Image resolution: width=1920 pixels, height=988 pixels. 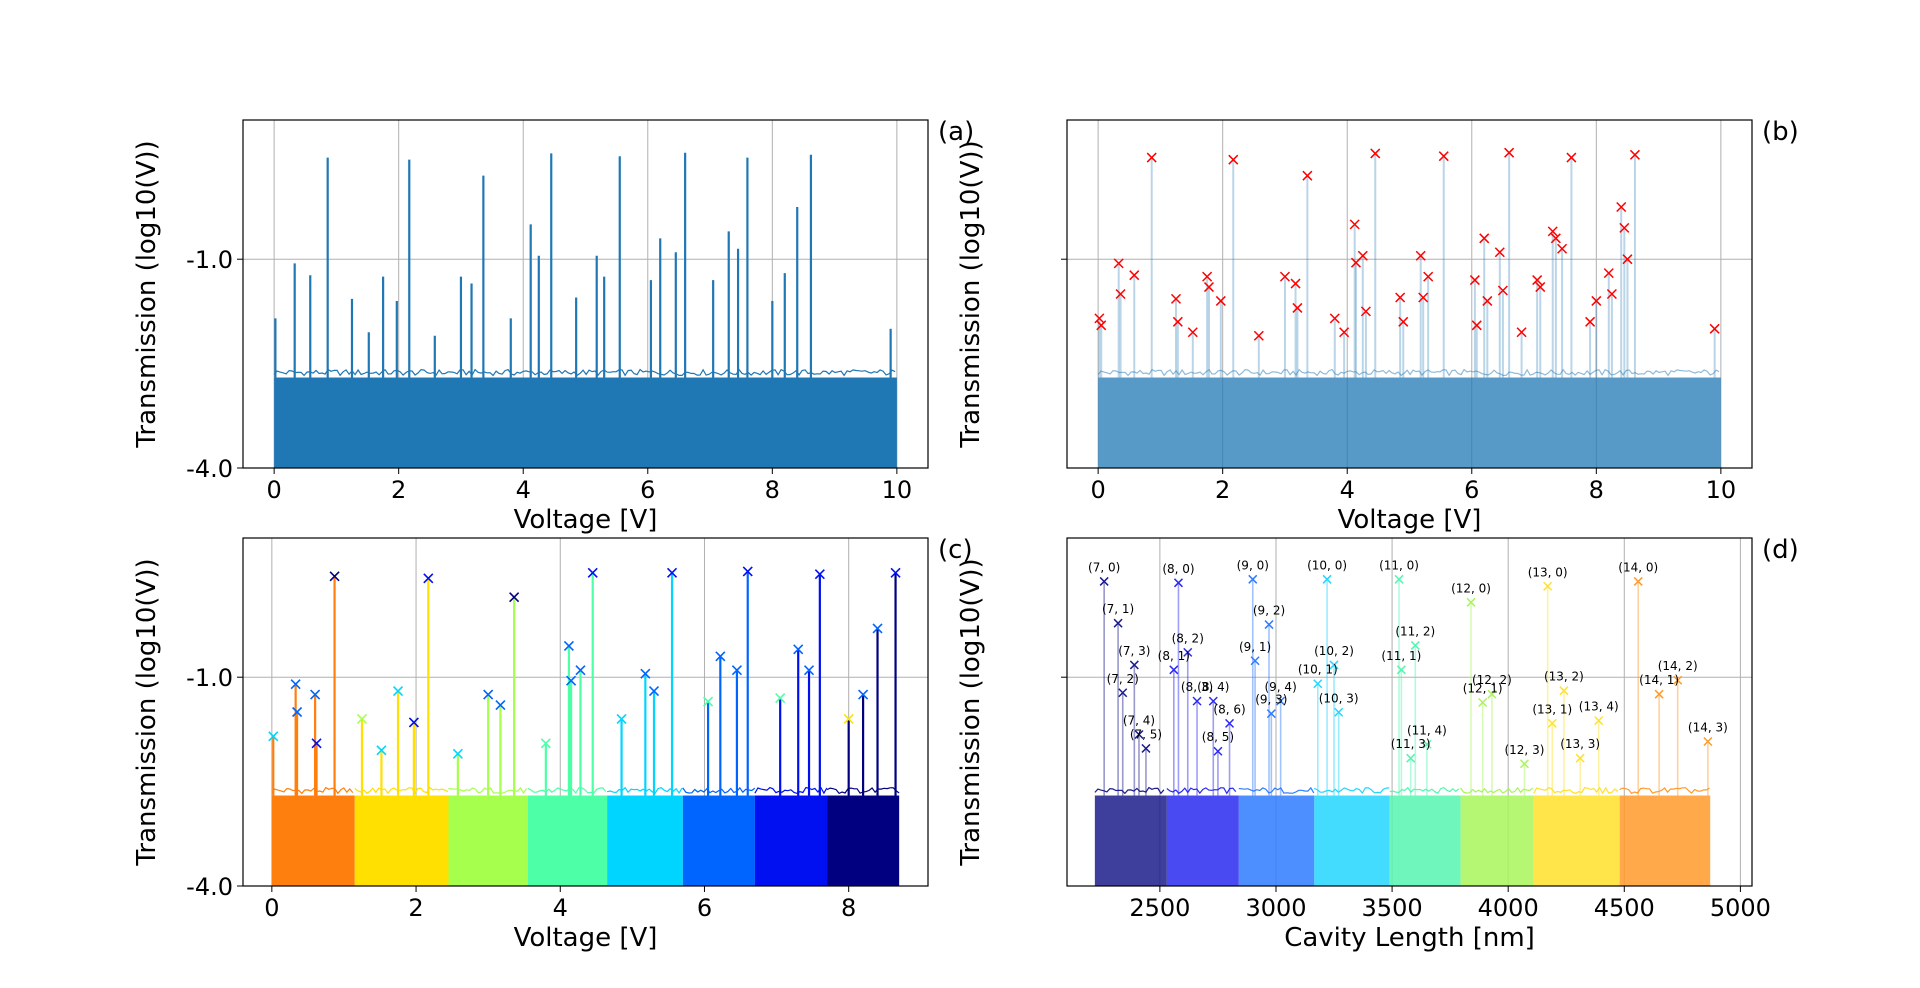 What do you see at coordinates (955, 550) in the screenshot?
I see `panel-label: (c)` at bounding box center [955, 550].